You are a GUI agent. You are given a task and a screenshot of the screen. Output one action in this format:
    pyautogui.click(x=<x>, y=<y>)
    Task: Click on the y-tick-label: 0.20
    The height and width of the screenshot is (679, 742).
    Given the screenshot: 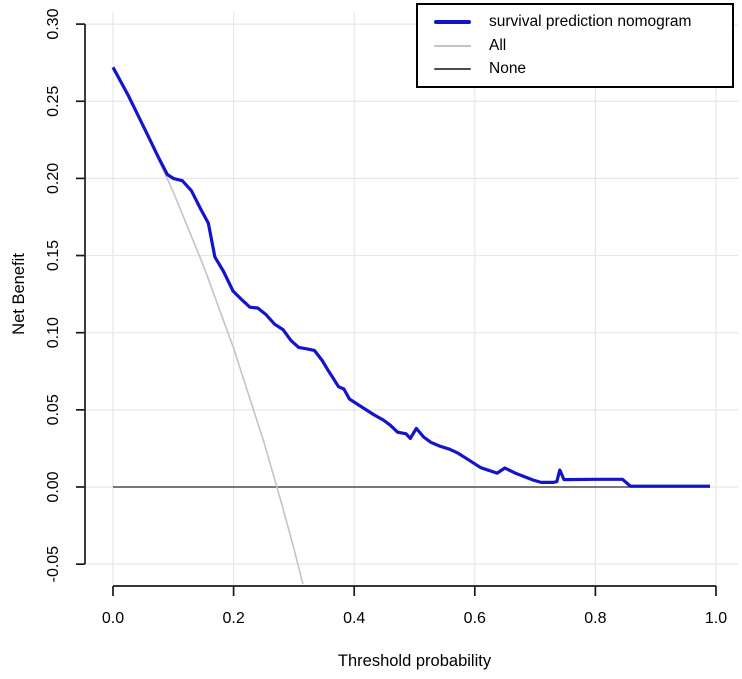 What is the action you would take?
    pyautogui.click(x=53, y=178)
    